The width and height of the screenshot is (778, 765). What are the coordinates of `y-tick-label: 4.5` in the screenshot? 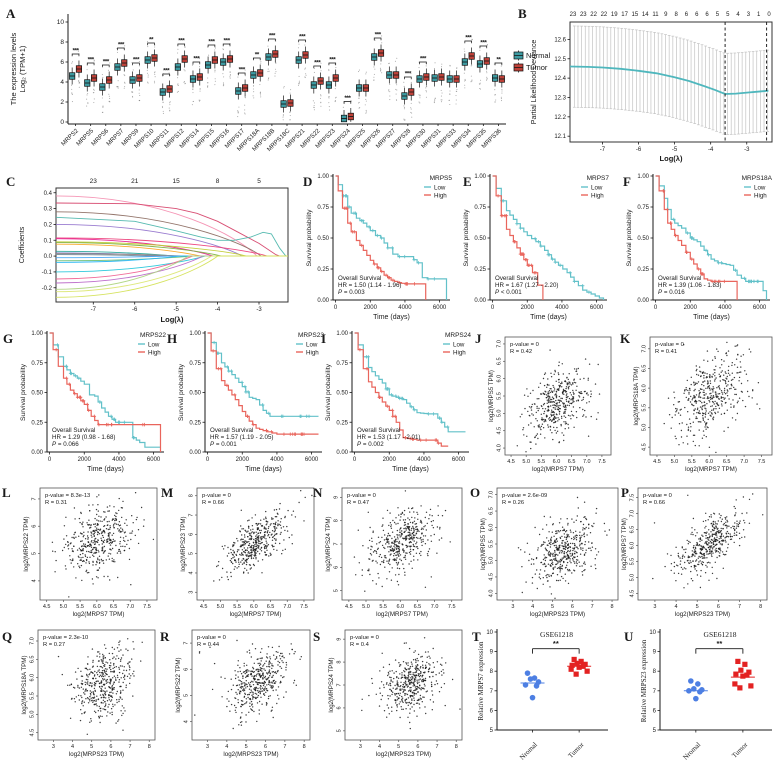 It's located at (492, 577).